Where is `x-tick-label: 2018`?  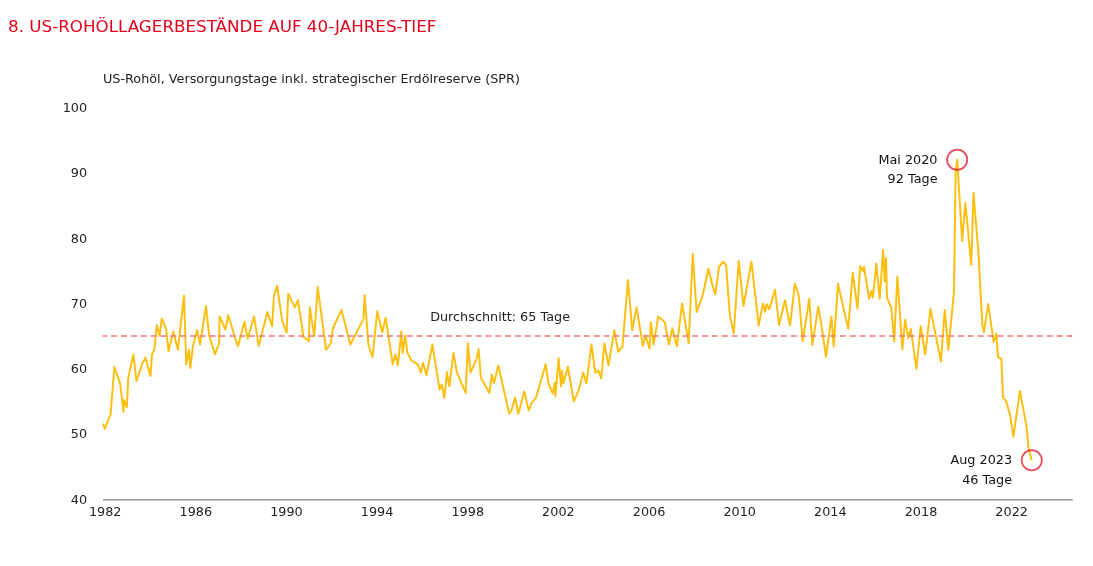
x-tick-label: 2018 is located at coordinates (921, 511).